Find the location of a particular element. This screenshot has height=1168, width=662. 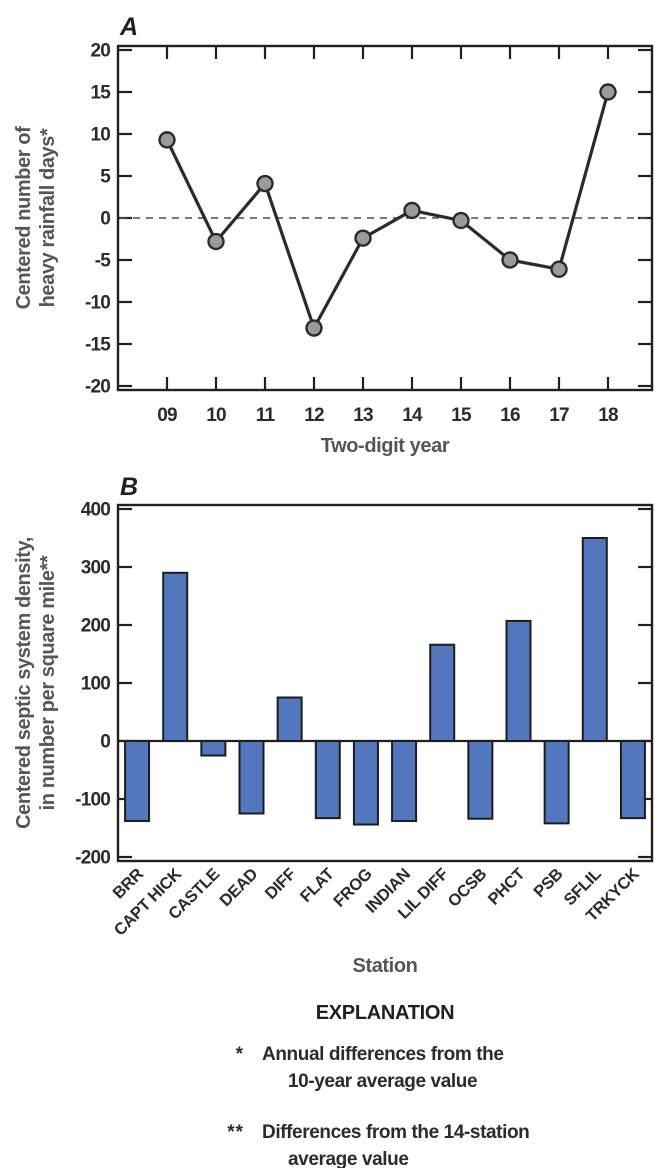

station-label: PHCT is located at coordinates (507, 887).